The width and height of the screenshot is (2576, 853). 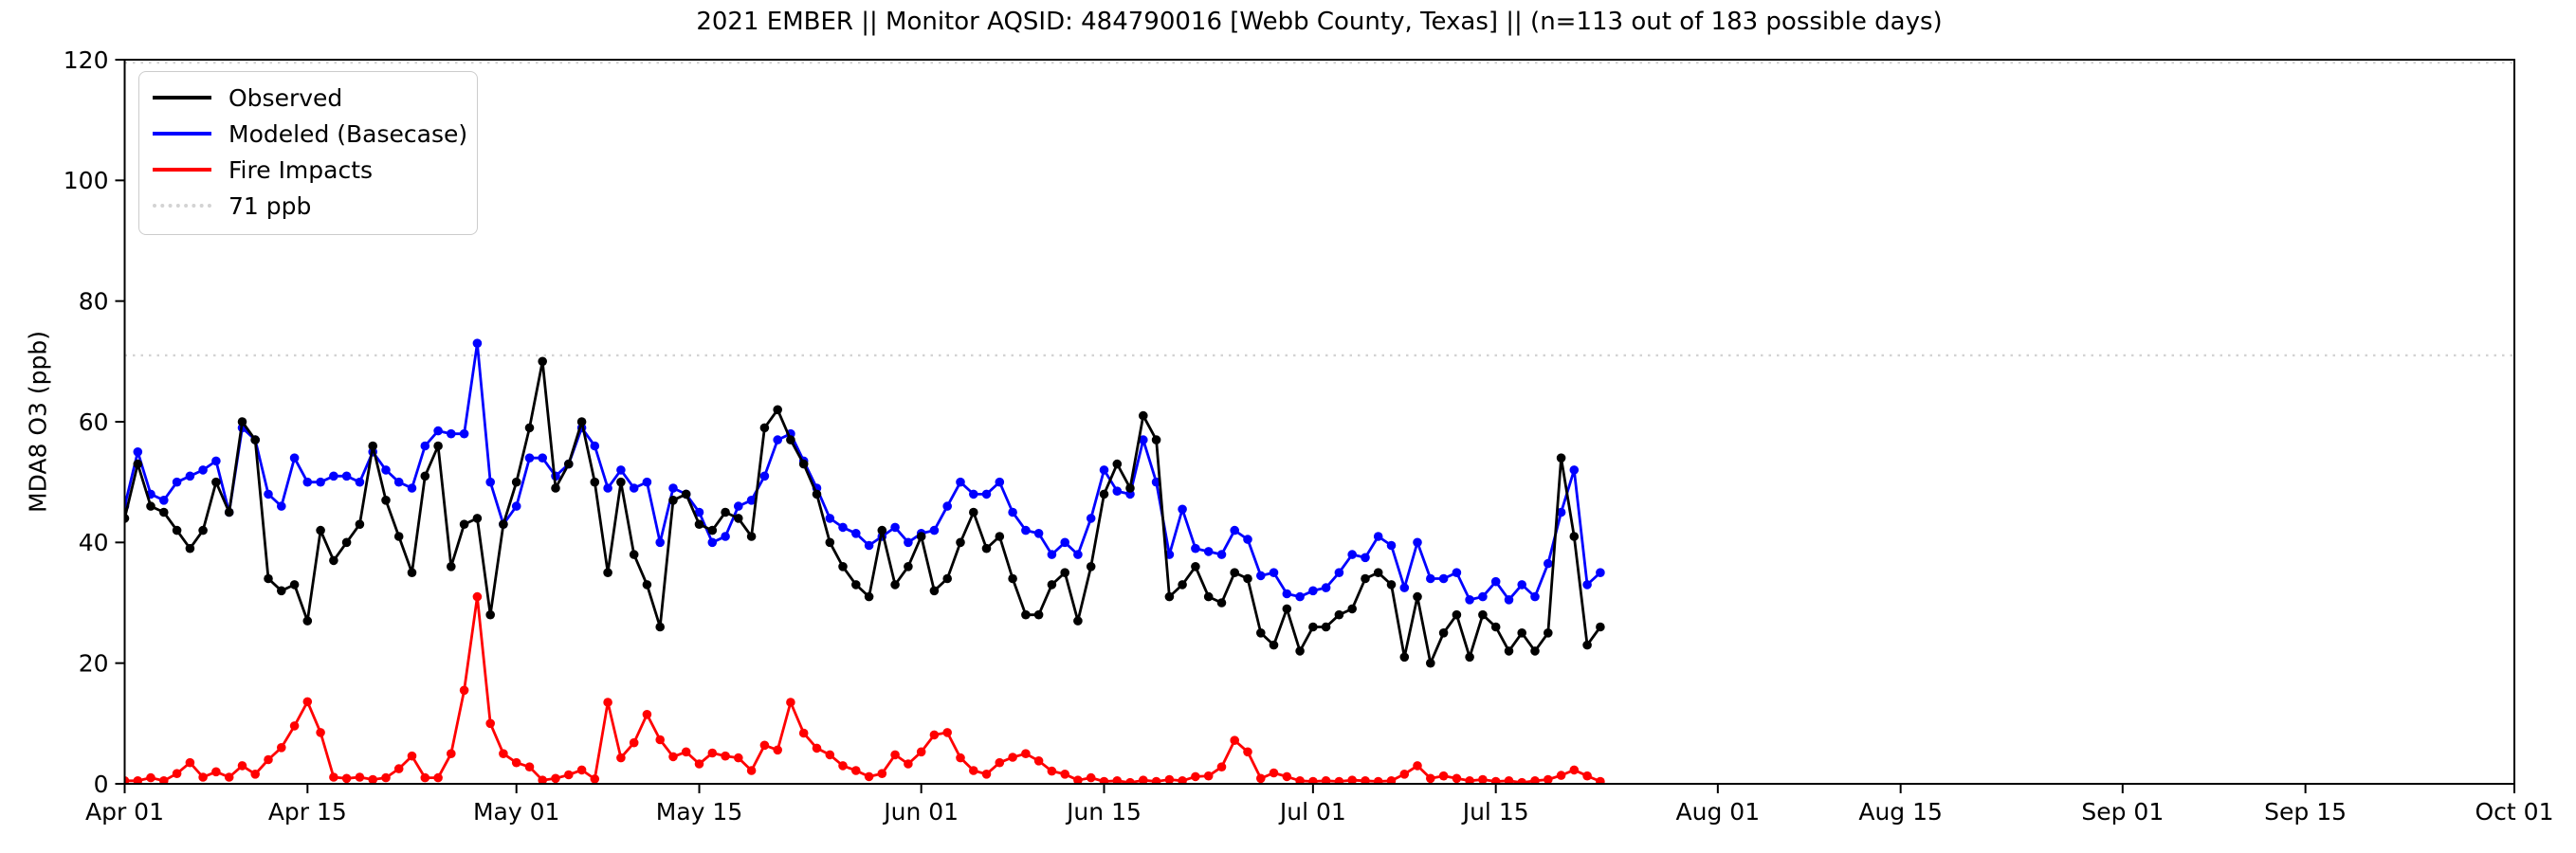 I want to click on x-tick-label: Aug 15, so click(x=1900, y=812).